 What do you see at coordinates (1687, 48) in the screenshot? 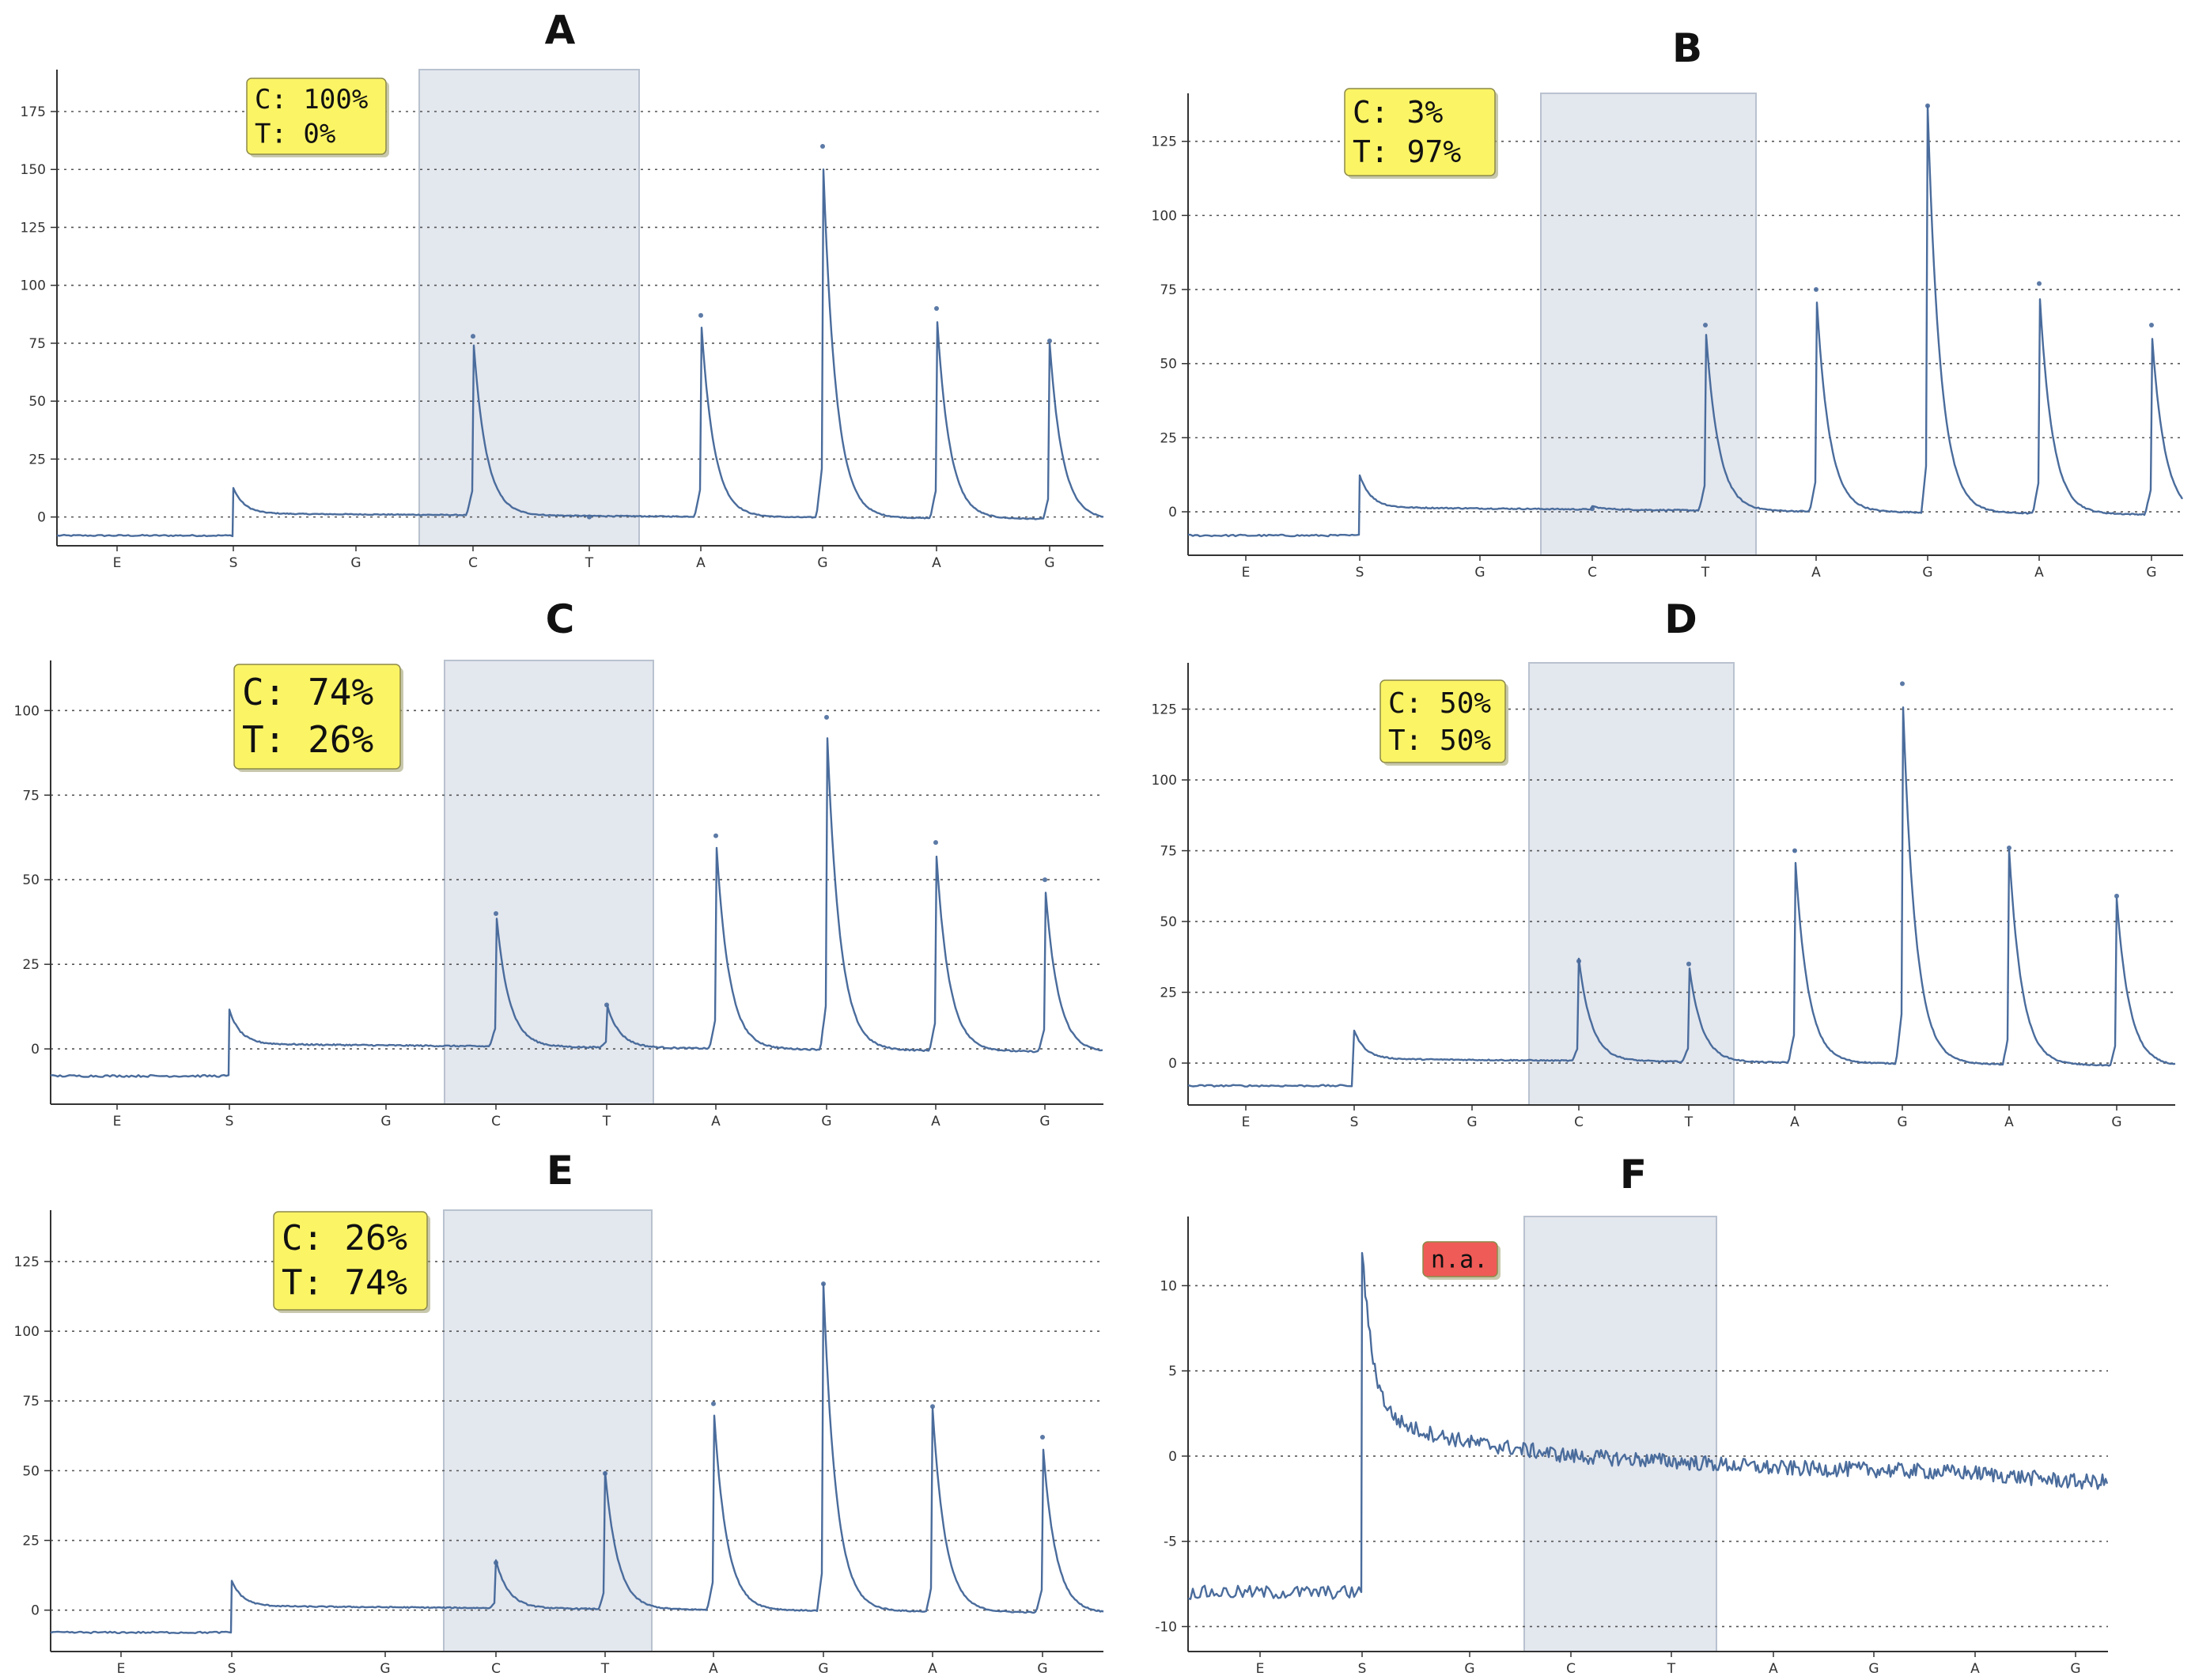
I see `panel-title: B` at bounding box center [1687, 48].